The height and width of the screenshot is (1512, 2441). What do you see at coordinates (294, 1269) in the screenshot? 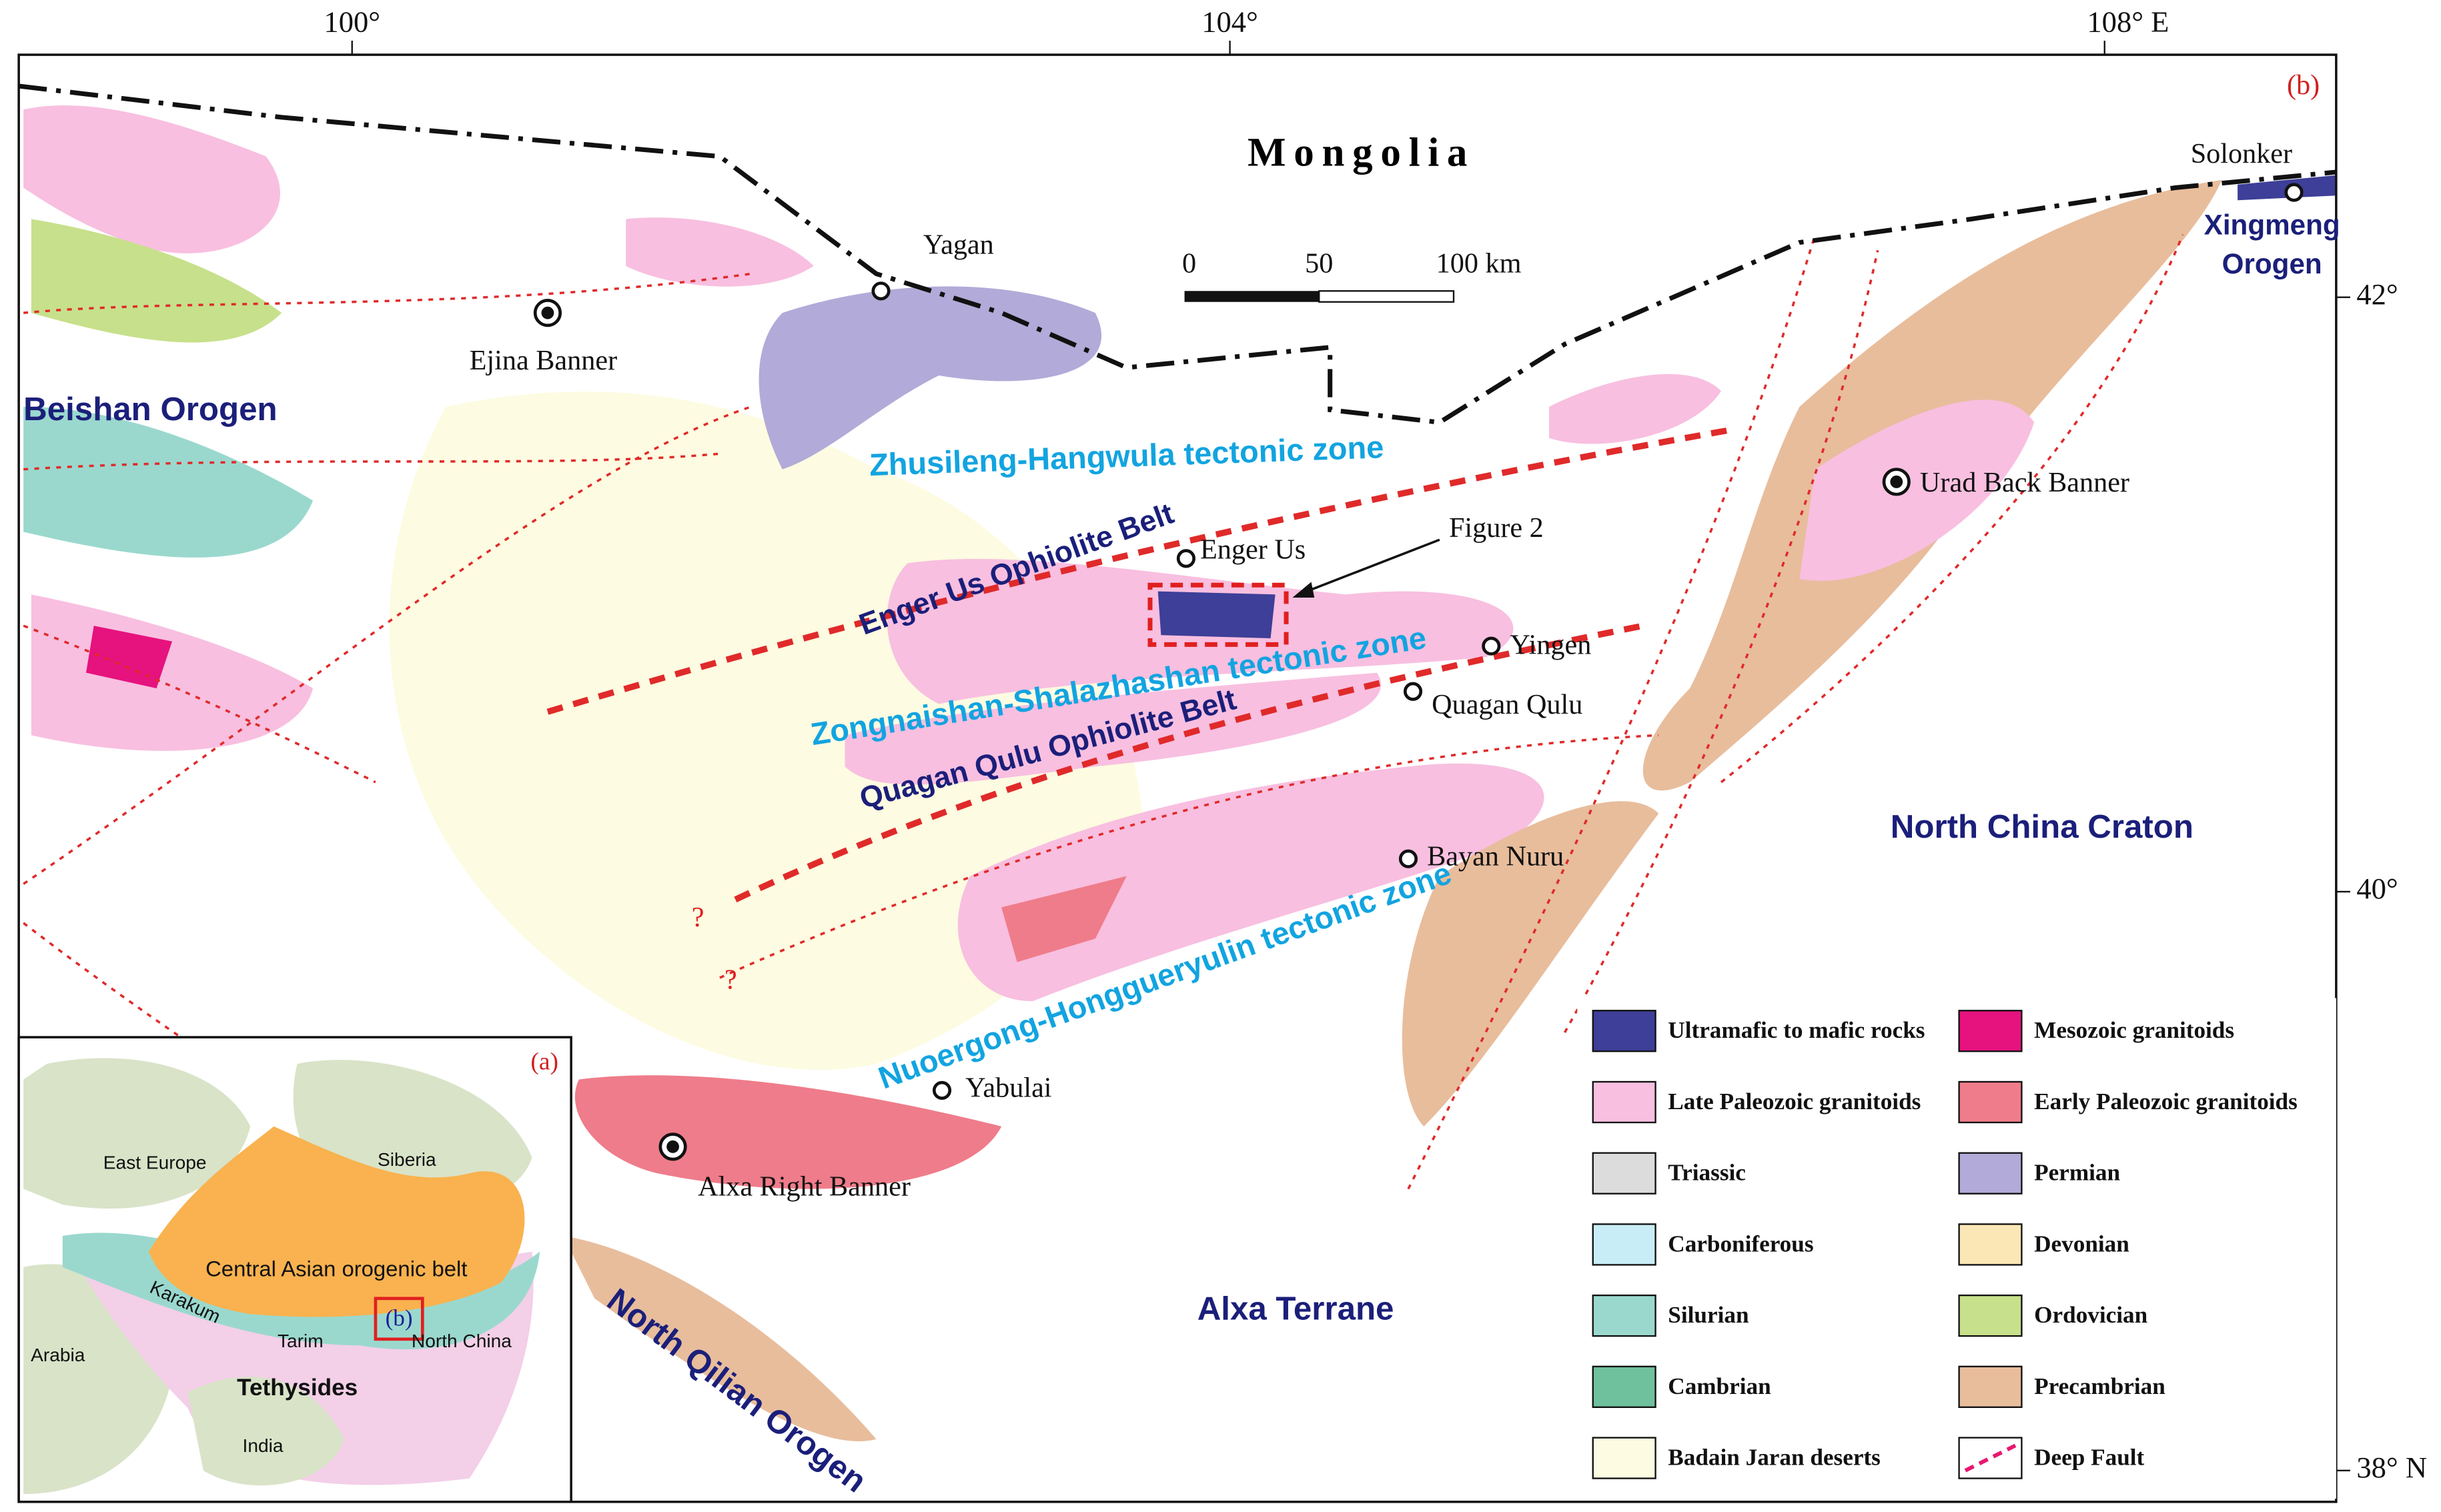
I see `inset-frame` at bounding box center [294, 1269].